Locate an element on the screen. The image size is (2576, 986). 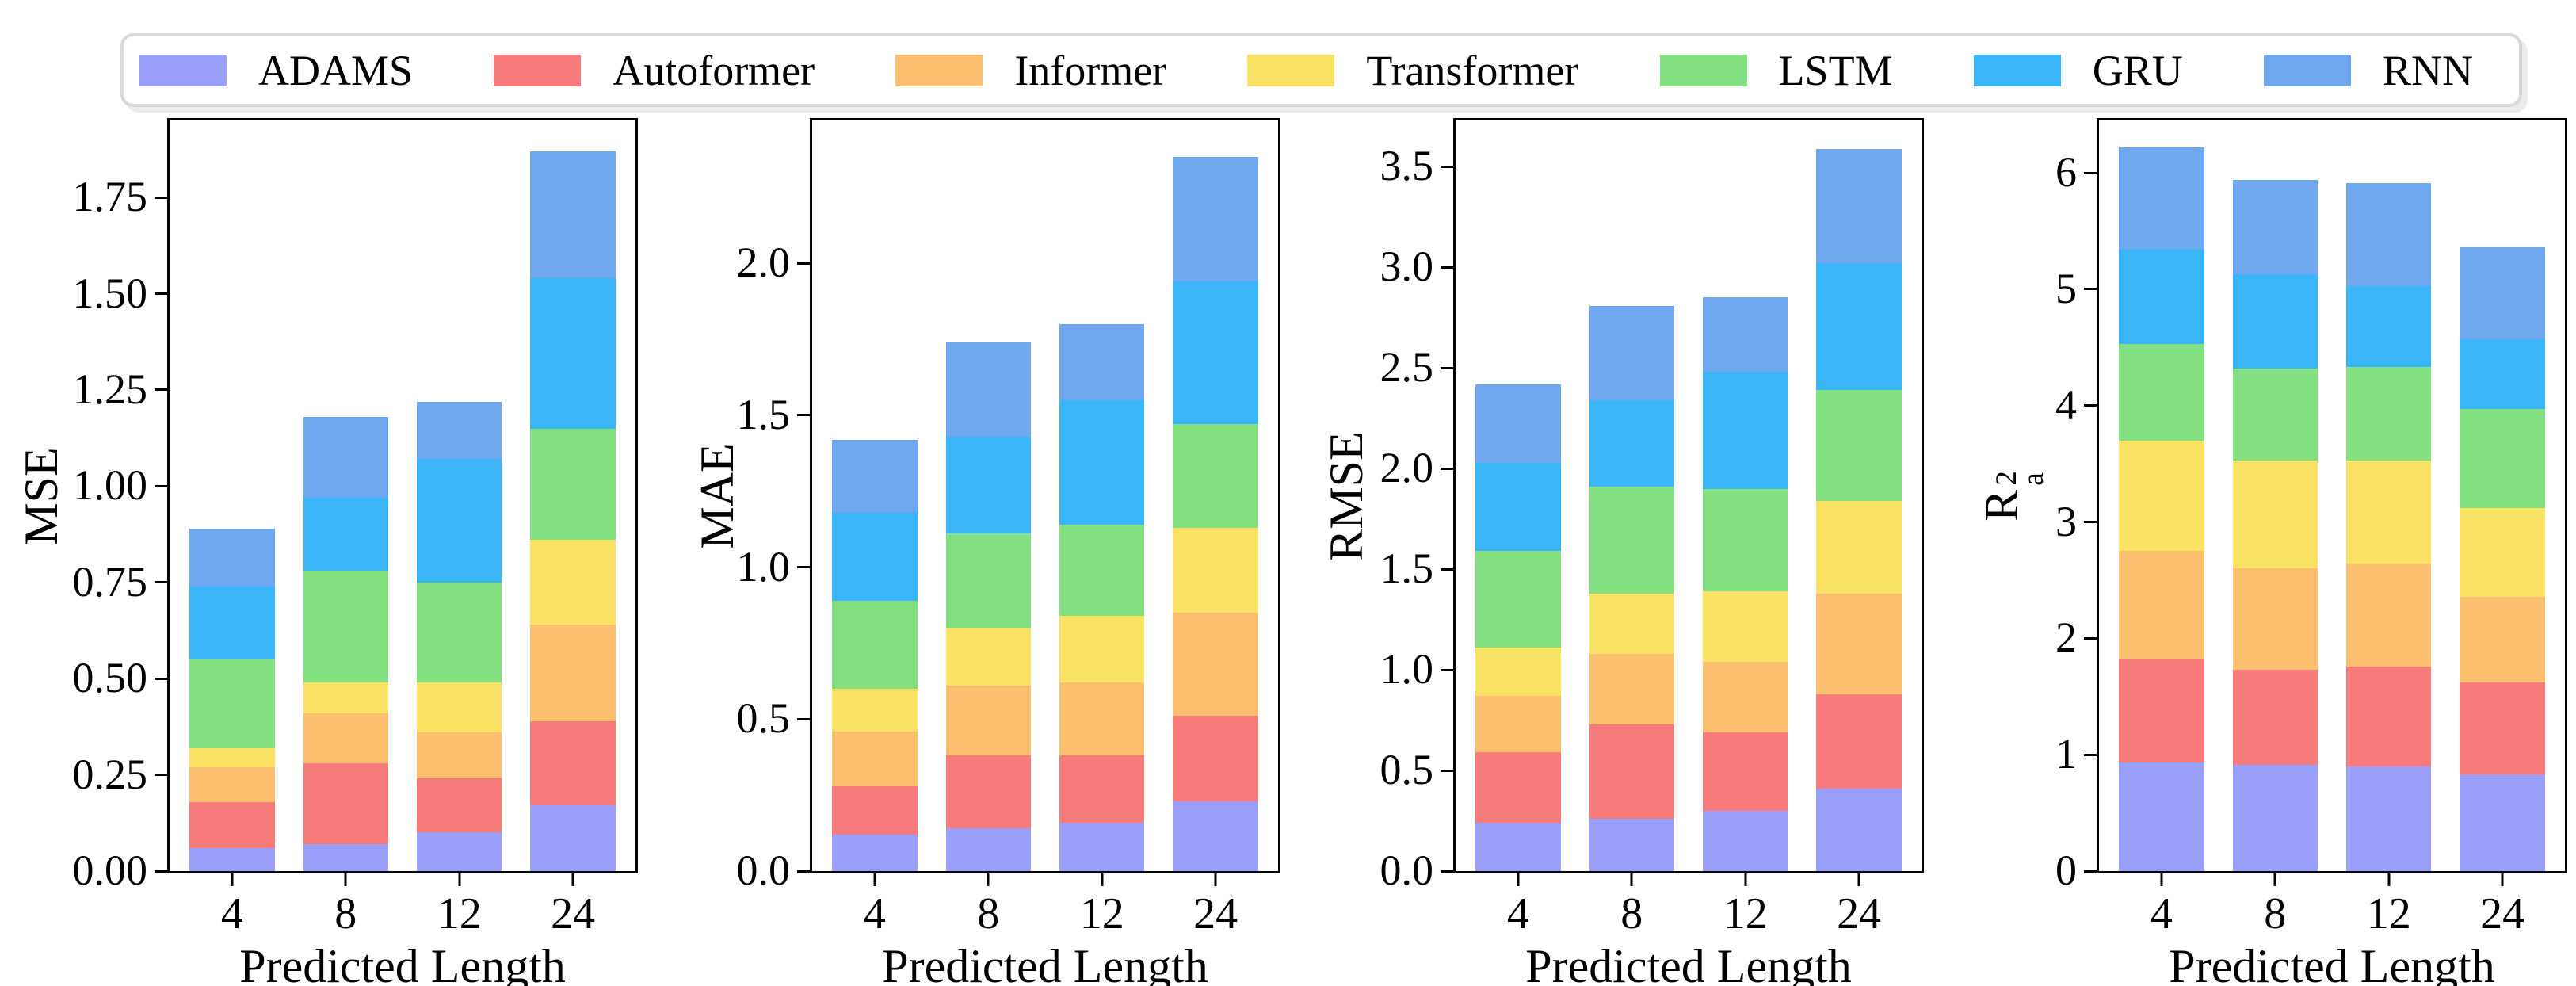
superscript: 2 is located at coordinates (2006, 478).